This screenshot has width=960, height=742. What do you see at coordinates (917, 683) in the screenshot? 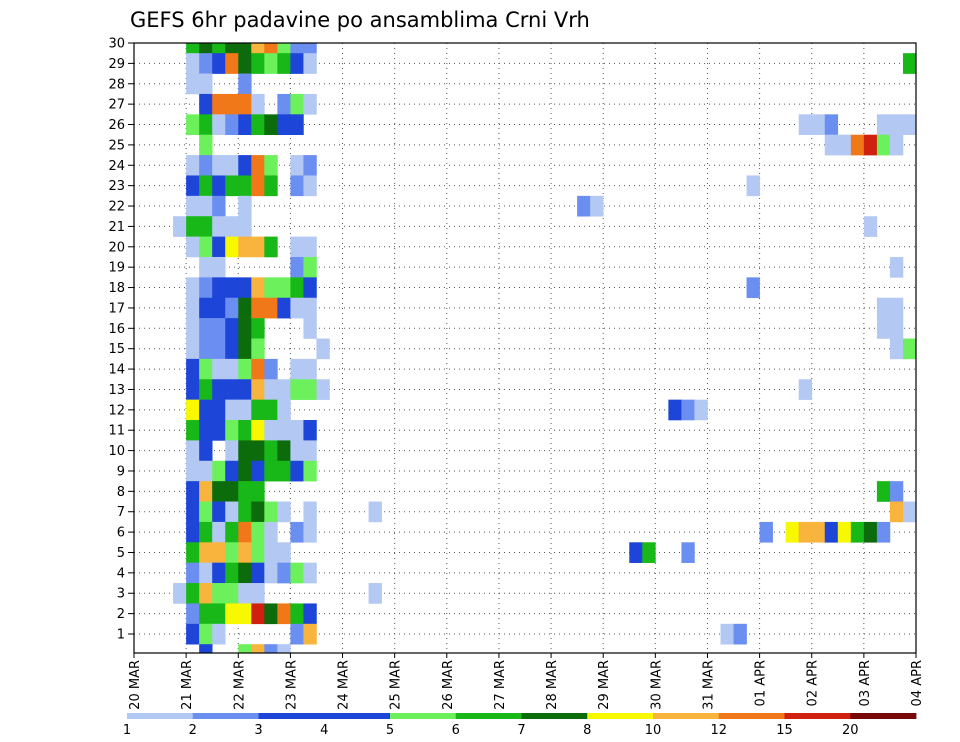
I see `x-tick-label: 04 APR` at bounding box center [917, 683].